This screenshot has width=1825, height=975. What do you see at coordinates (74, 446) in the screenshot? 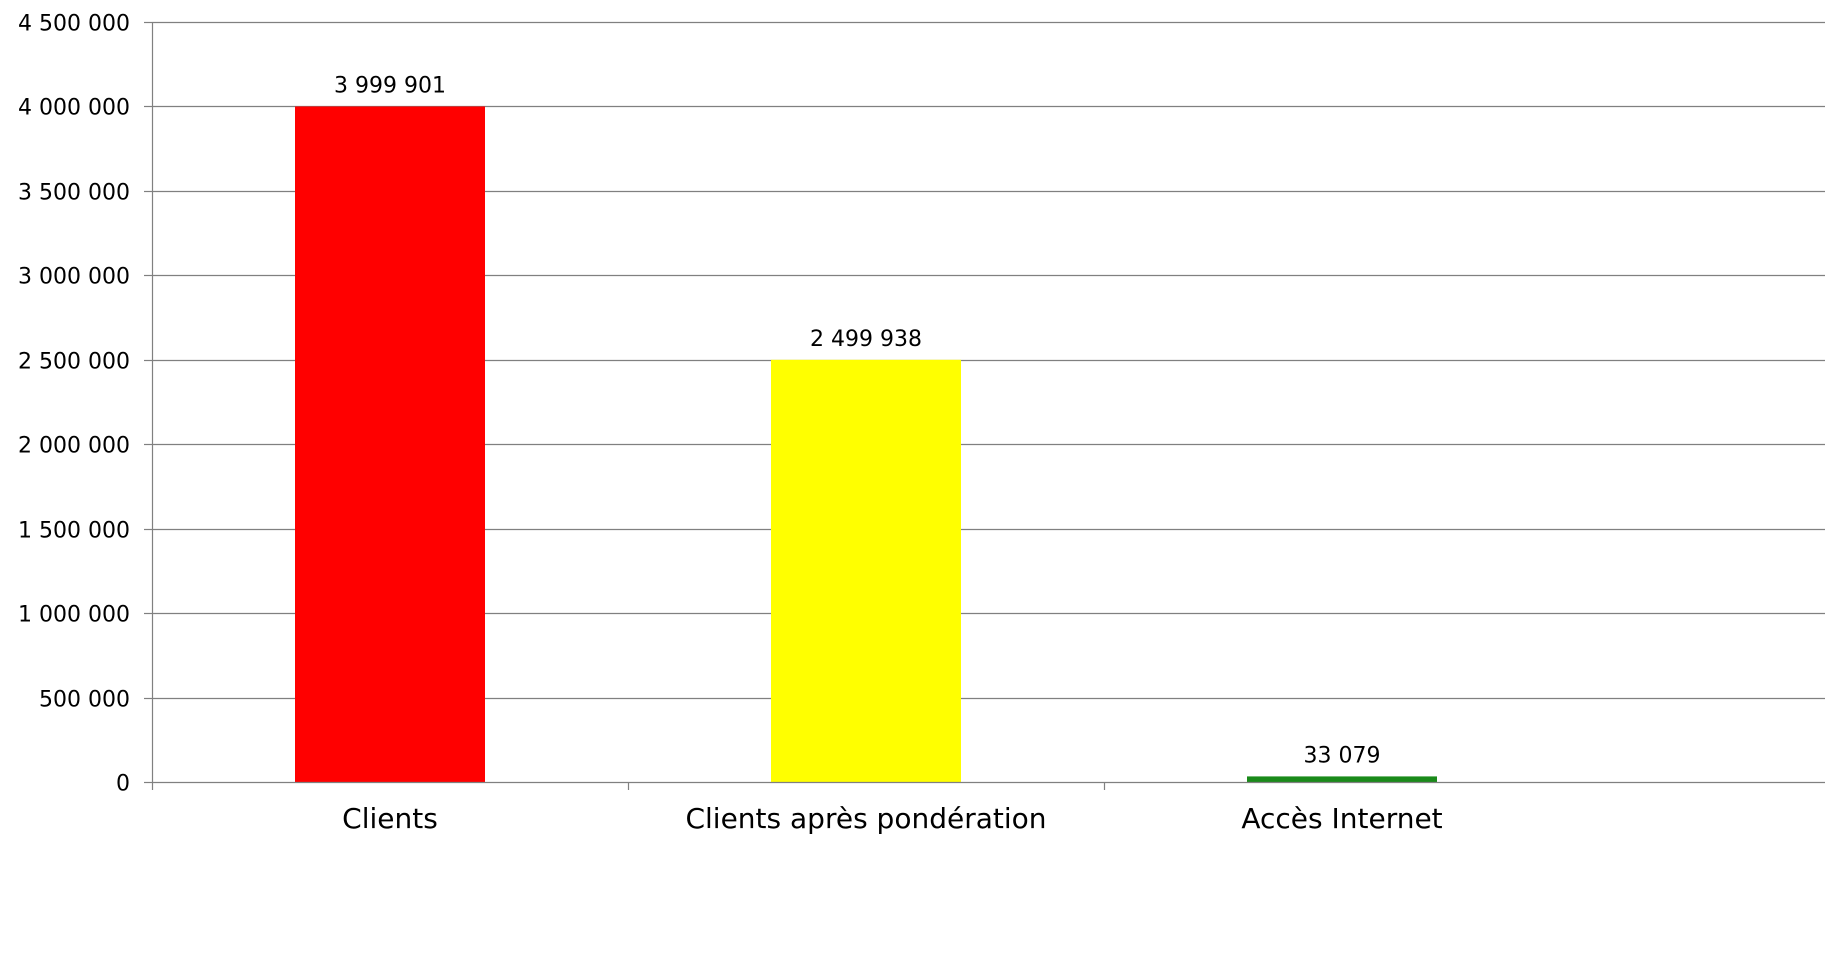
I see `y-tick-label: 2 000 000` at bounding box center [74, 446].